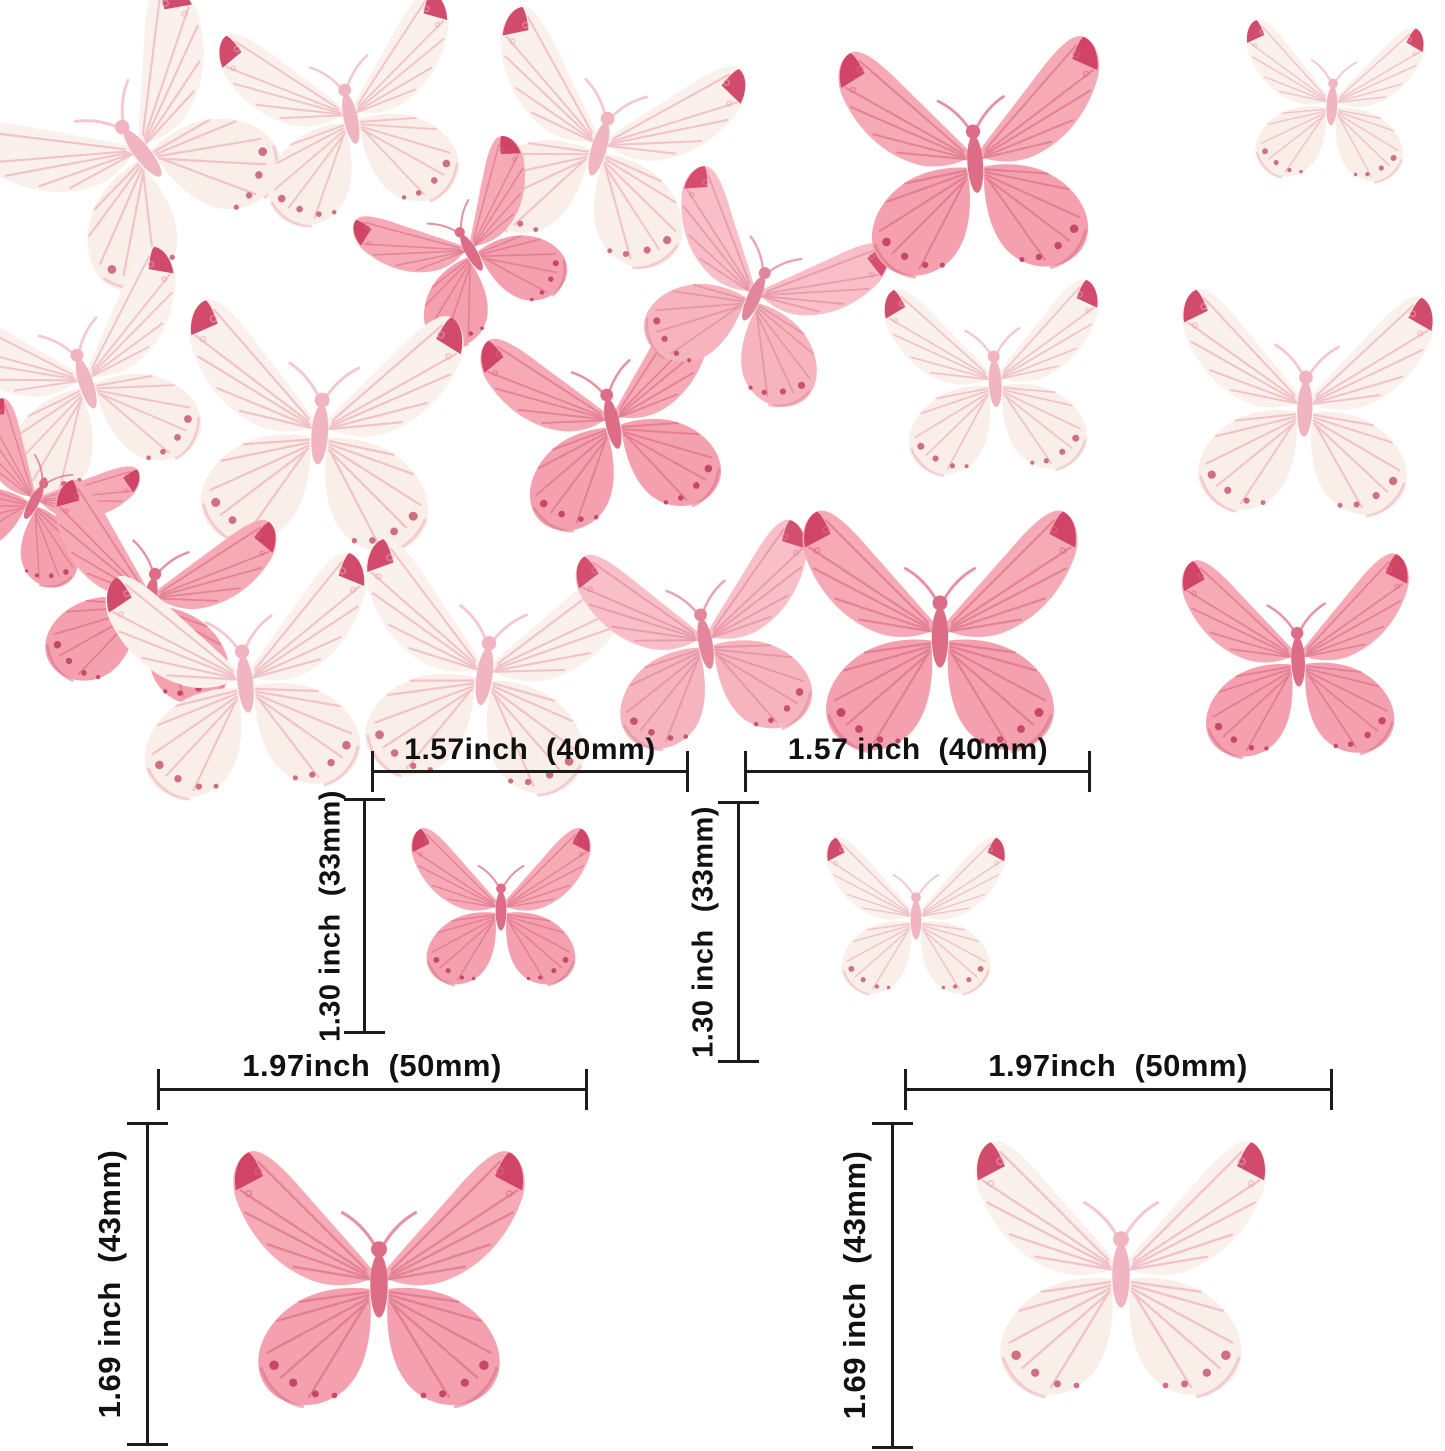  Describe the element at coordinates (854, 1285) in the screenshot. I see `height-dimension-label: 1.69 inch (43mm)` at that location.